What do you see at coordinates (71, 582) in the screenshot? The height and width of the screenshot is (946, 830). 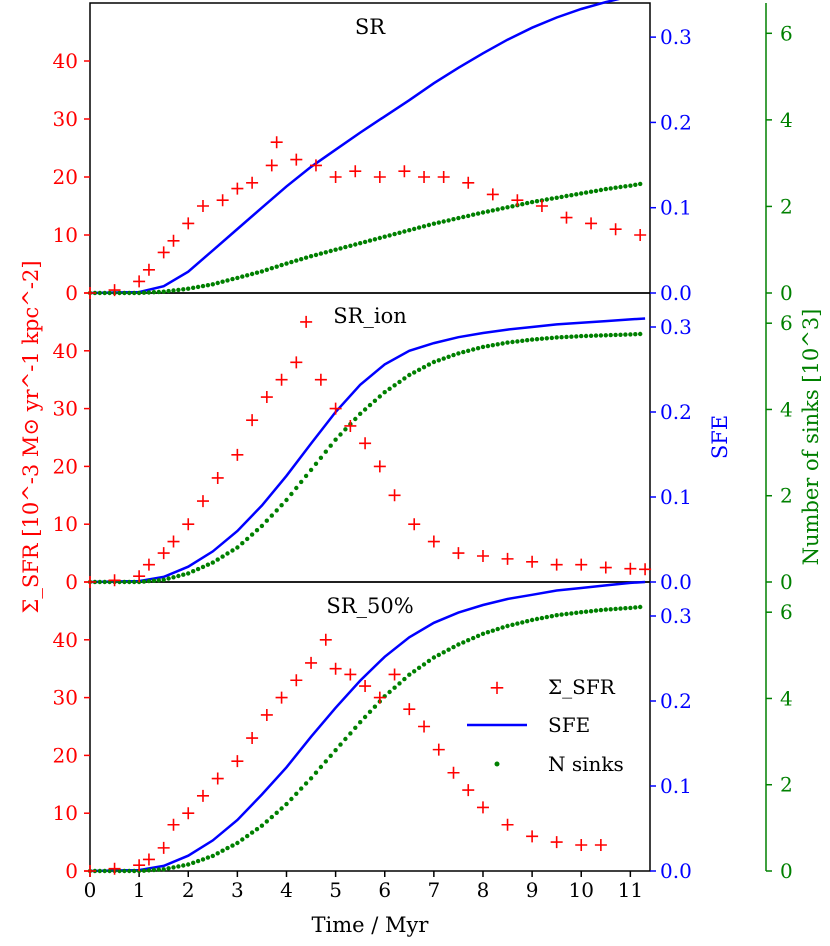 I see `left-tick-label: 0` at bounding box center [71, 582].